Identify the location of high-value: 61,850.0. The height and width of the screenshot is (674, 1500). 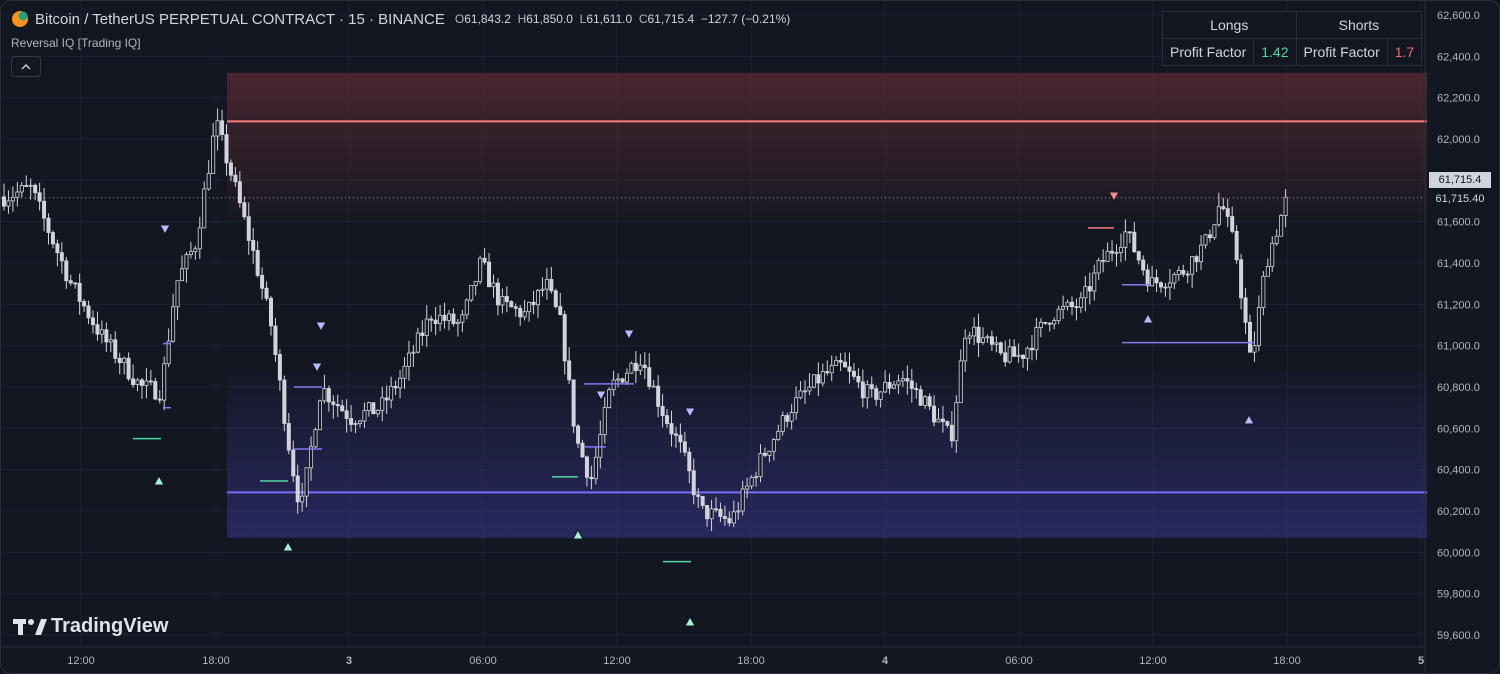
(549, 19).